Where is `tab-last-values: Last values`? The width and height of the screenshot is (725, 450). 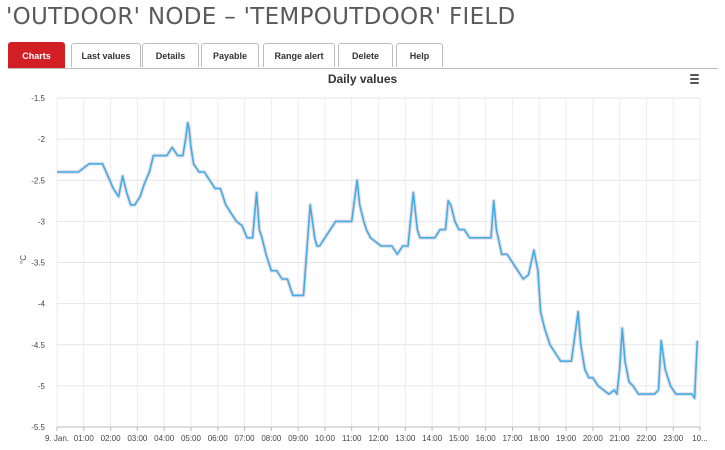
tab-last-values: Last values is located at coordinates (106, 55).